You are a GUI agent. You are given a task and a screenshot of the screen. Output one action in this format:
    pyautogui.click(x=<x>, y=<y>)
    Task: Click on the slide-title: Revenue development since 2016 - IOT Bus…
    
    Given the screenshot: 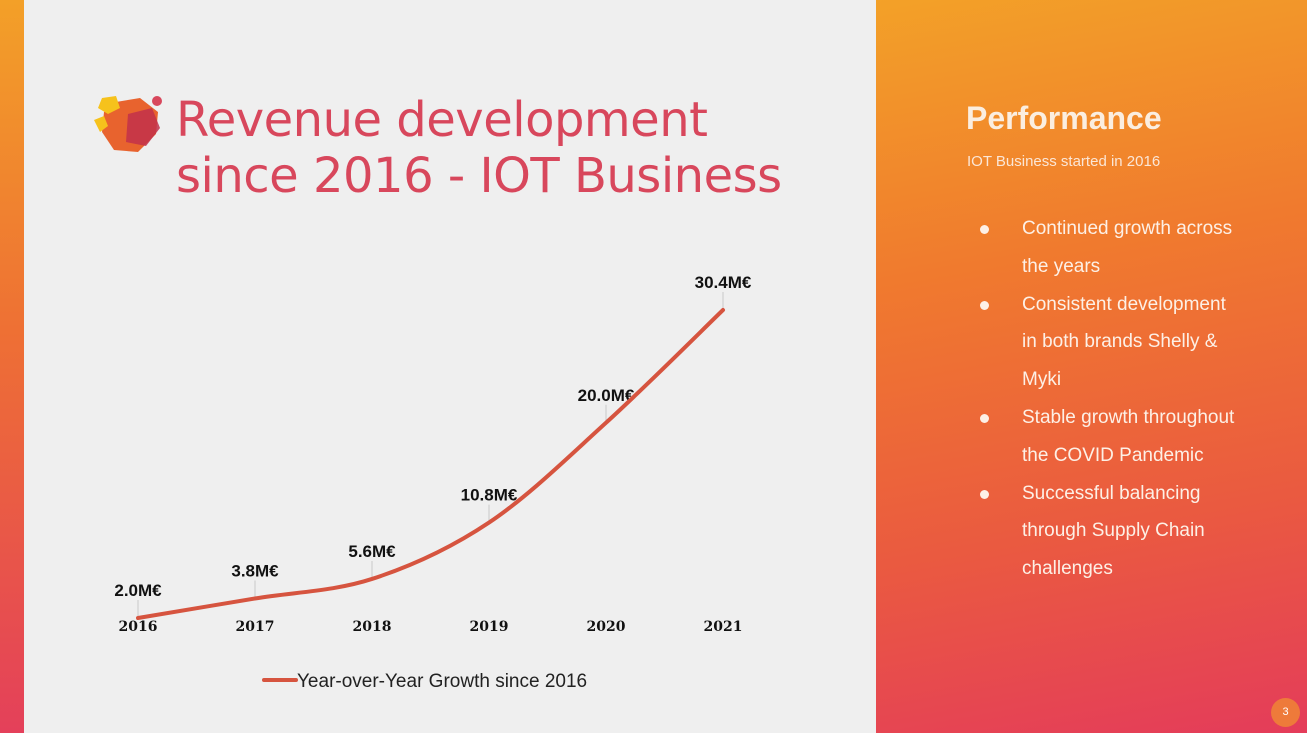 What is the action you would take?
    pyautogui.click(x=479, y=148)
    